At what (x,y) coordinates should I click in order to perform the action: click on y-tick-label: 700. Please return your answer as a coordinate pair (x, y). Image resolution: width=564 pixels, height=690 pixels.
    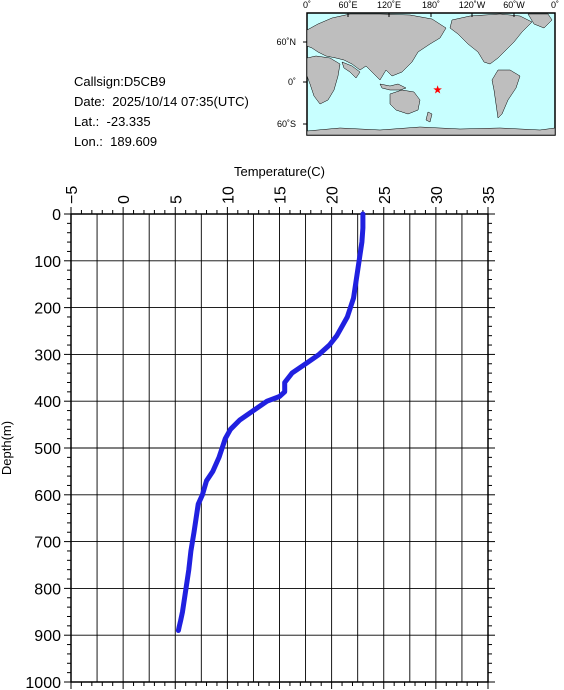
    Looking at the image, I should click on (47, 543).